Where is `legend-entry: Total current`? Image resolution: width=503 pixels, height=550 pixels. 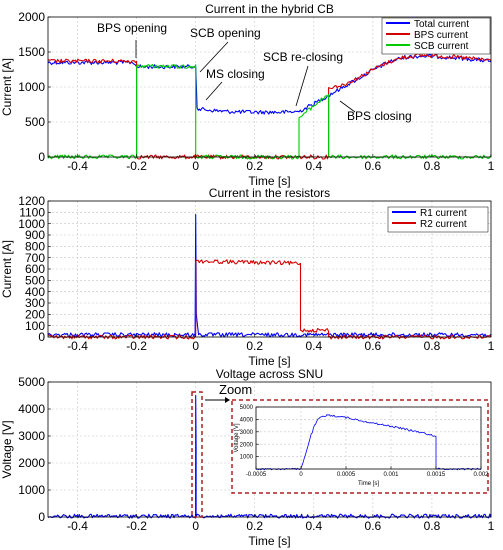 legend-entry: Total current is located at coordinates (441, 24).